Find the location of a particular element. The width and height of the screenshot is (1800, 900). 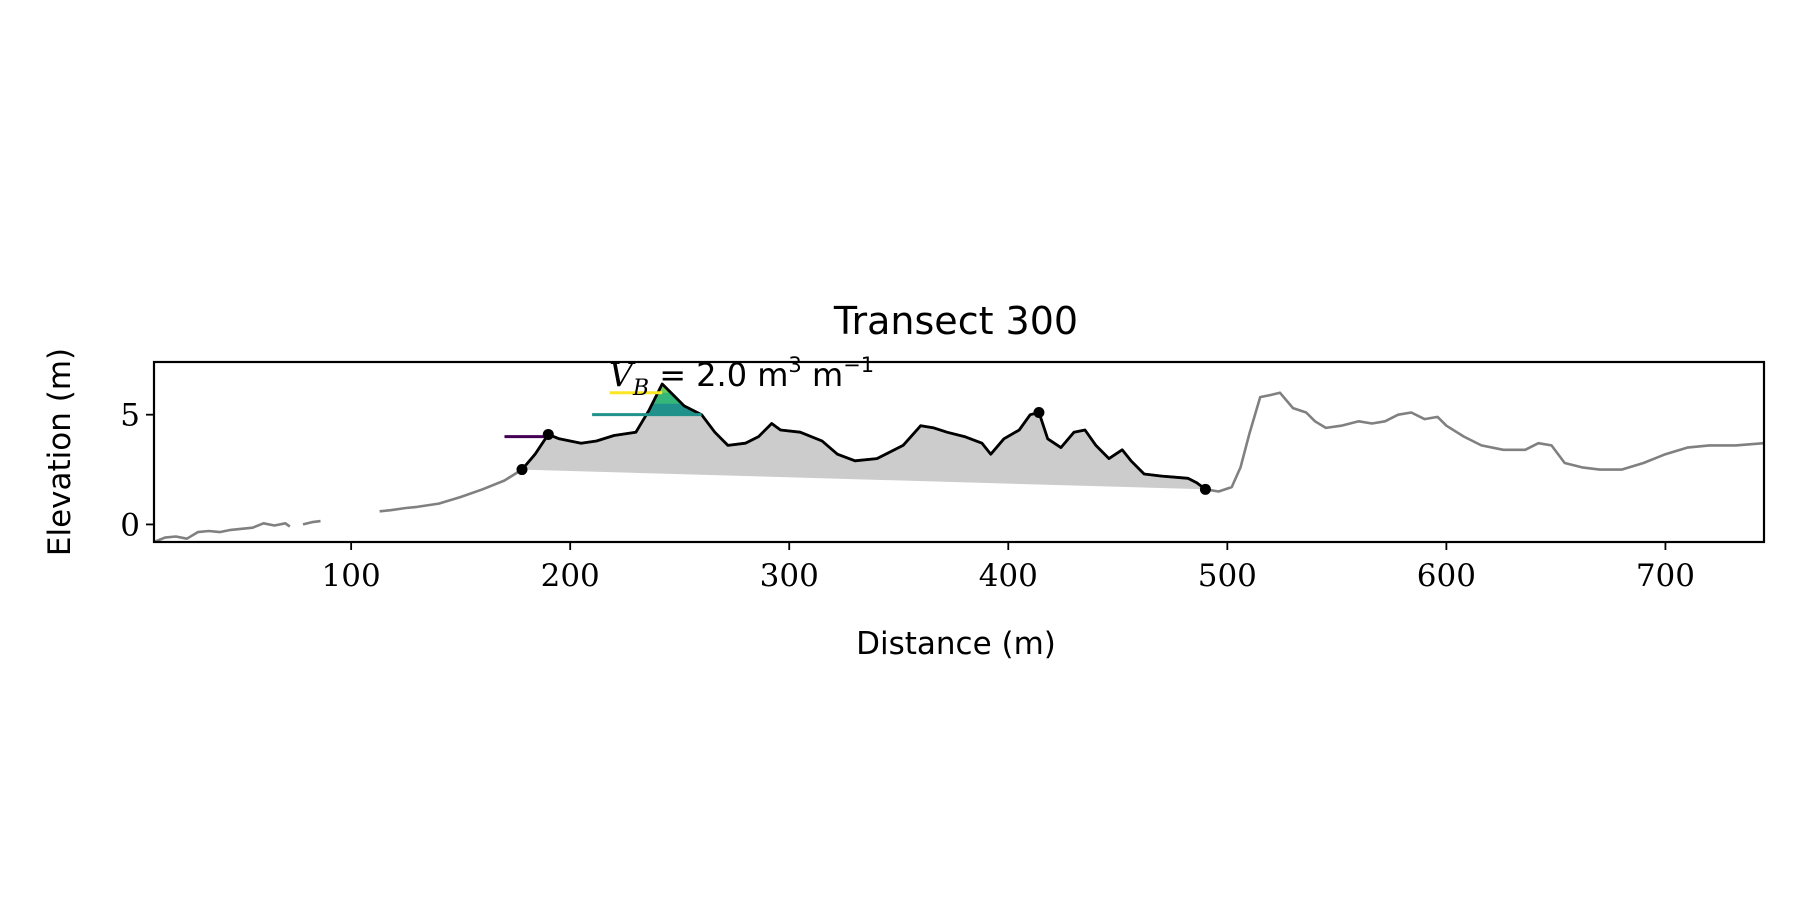

chart-title: Transect 300 is located at coordinates (955, 321).